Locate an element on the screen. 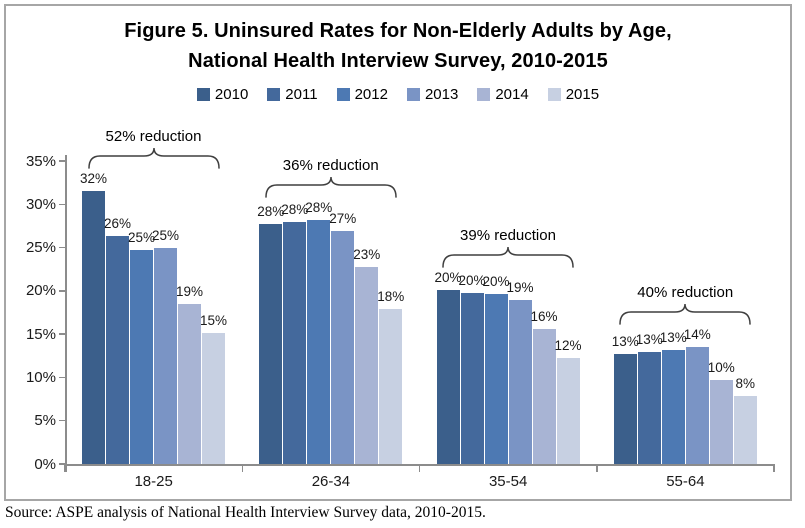 The width and height of the screenshot is (805, 528). bar-label-2015-35-54: 12% is located at coordinates (568, 345).